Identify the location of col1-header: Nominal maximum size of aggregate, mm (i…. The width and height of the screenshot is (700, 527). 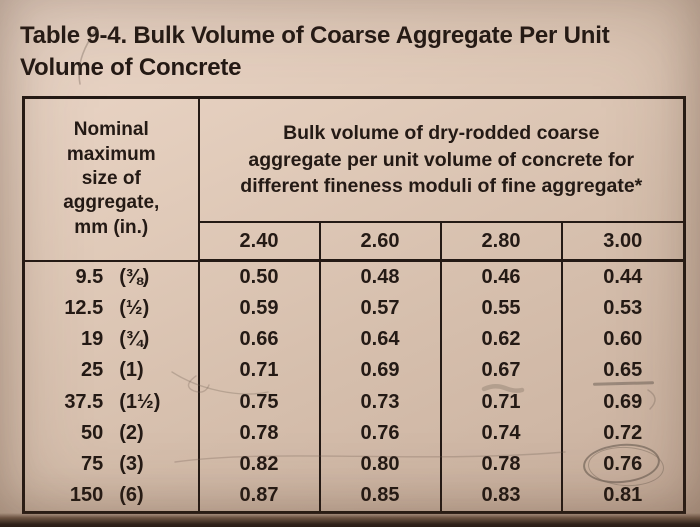
(111, 179).